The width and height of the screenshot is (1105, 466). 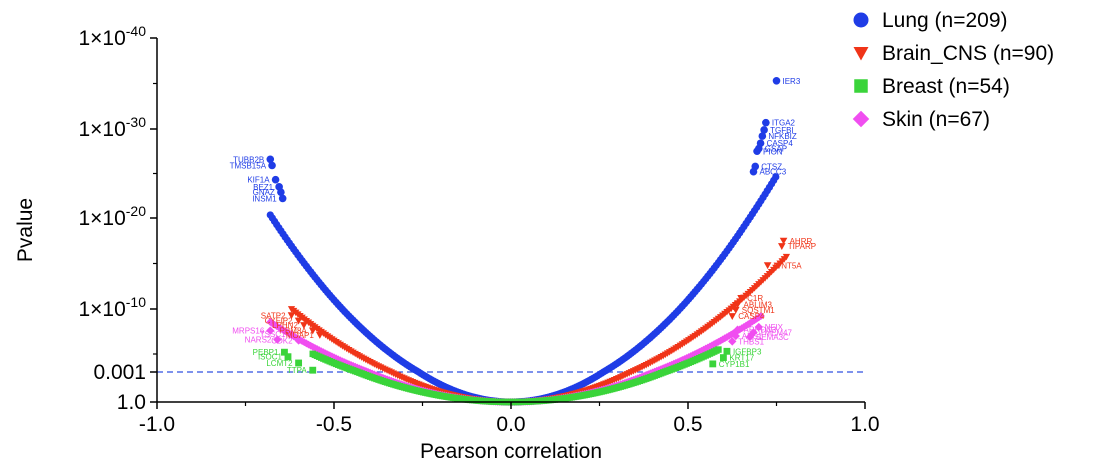 I want to click on gene-label: WNT5A, so click(x=788, y=265).